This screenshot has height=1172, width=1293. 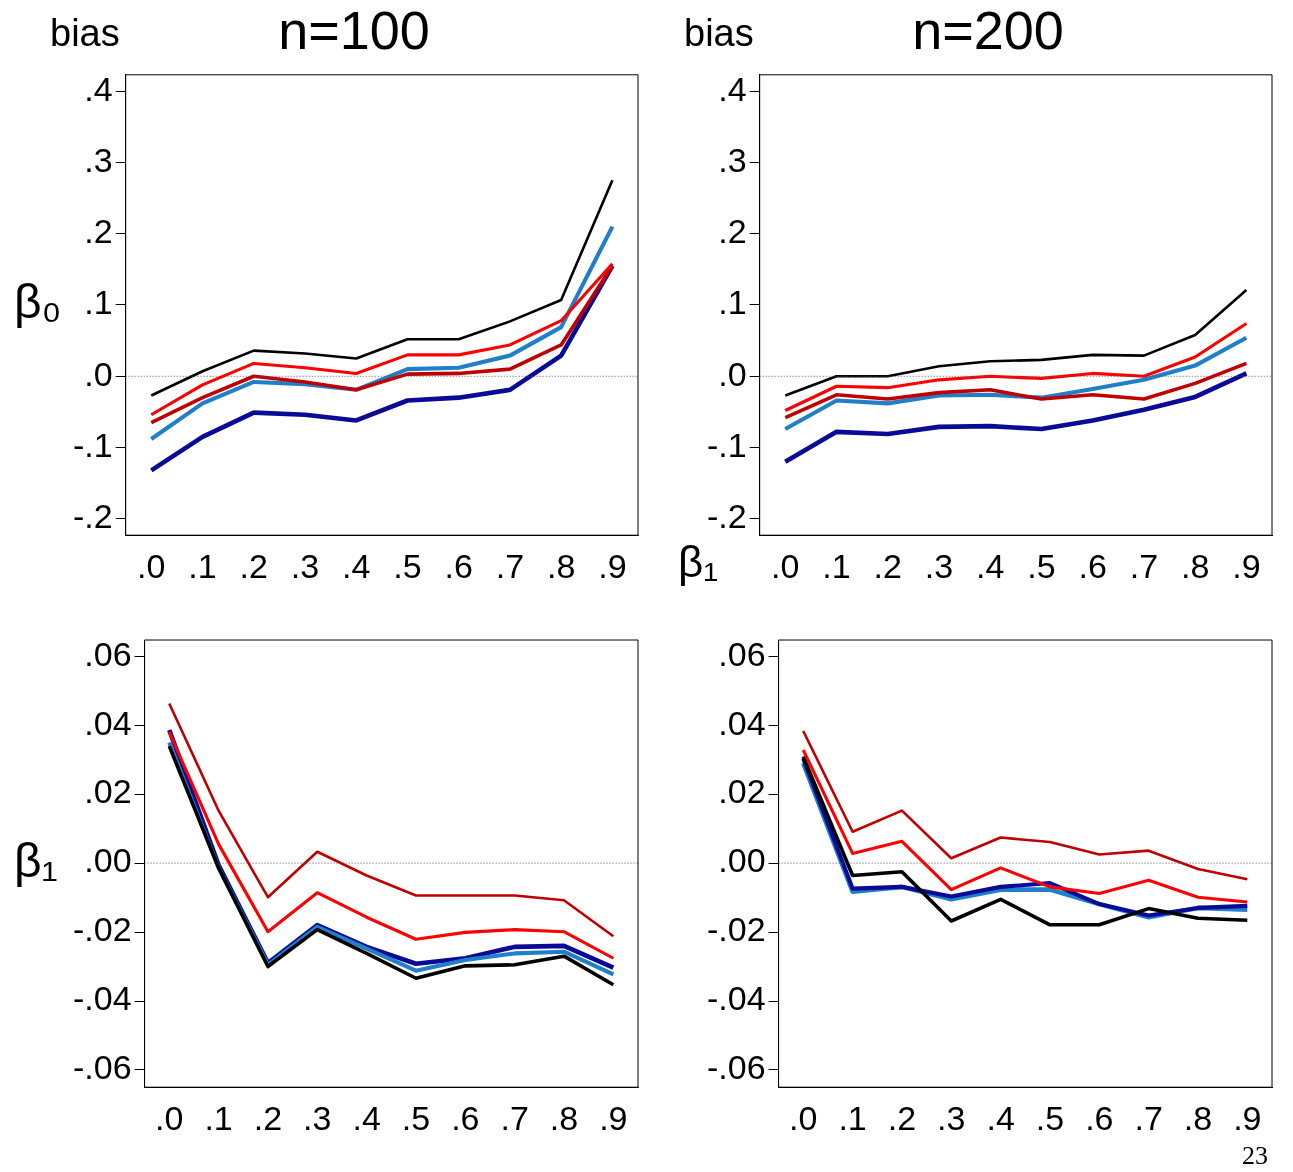 I want to click on y-axis-title: β₁, so click(x=36, y=860).